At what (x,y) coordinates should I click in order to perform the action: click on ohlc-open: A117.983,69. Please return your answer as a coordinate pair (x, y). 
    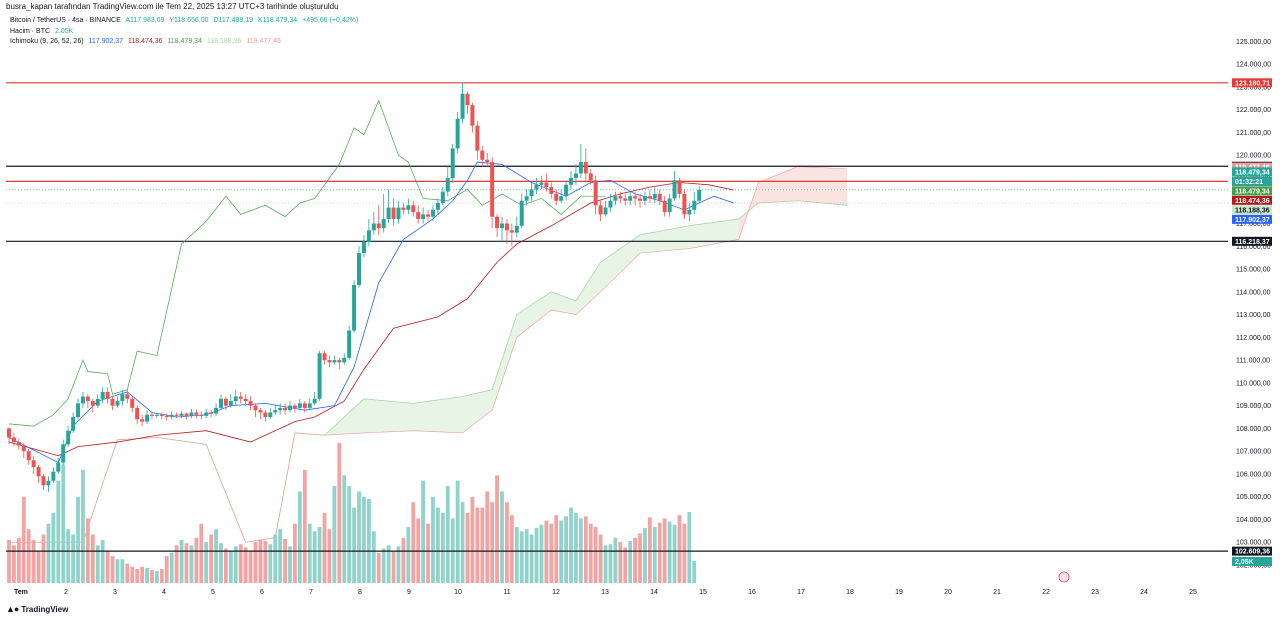
    Looking at the image, I should click on (145, 20).